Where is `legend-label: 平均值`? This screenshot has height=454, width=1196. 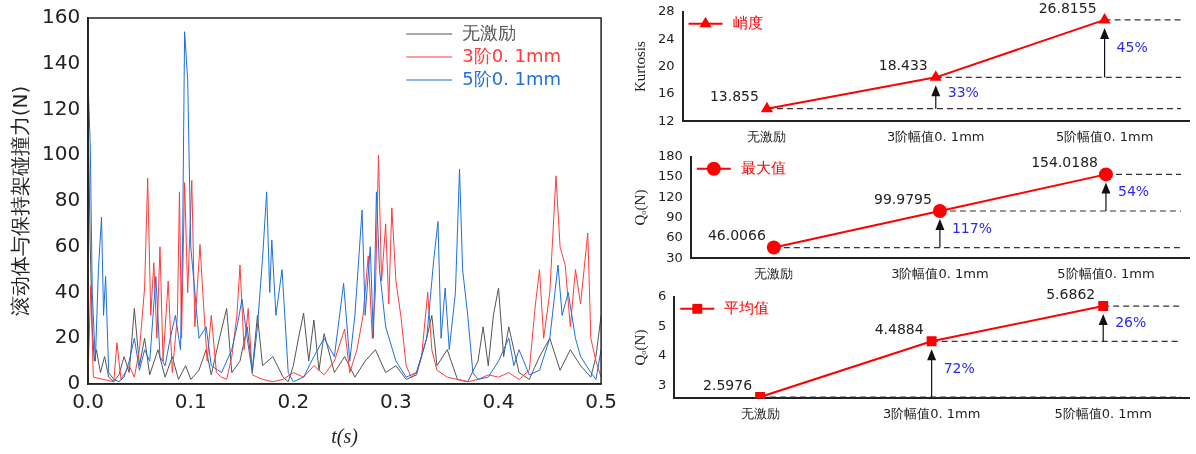
legend-label: 平均值 is located at coordinates (747, 307).